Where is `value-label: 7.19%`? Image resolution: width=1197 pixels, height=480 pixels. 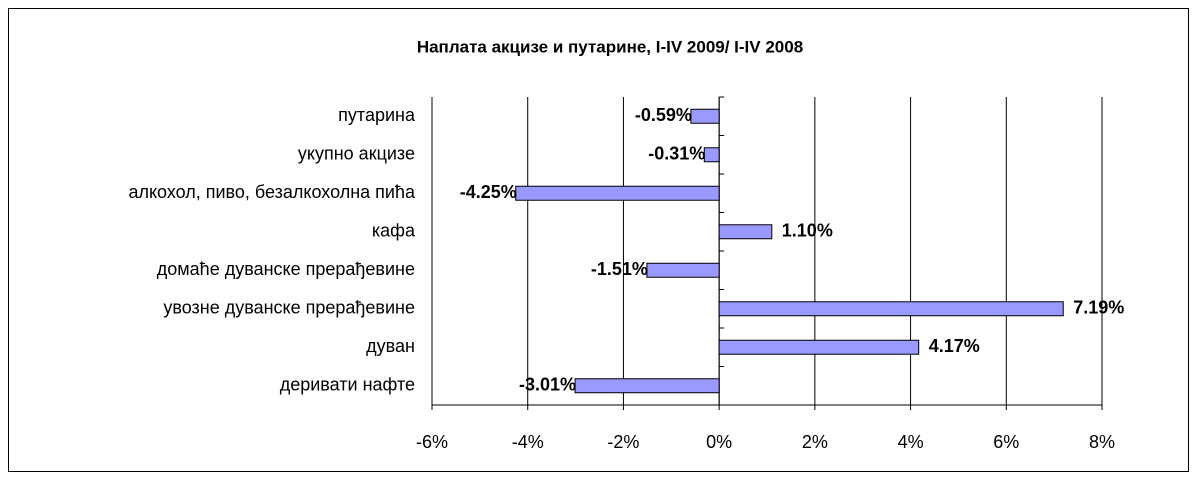 value-label: 7.19% is located at coordinates (1098, 308).